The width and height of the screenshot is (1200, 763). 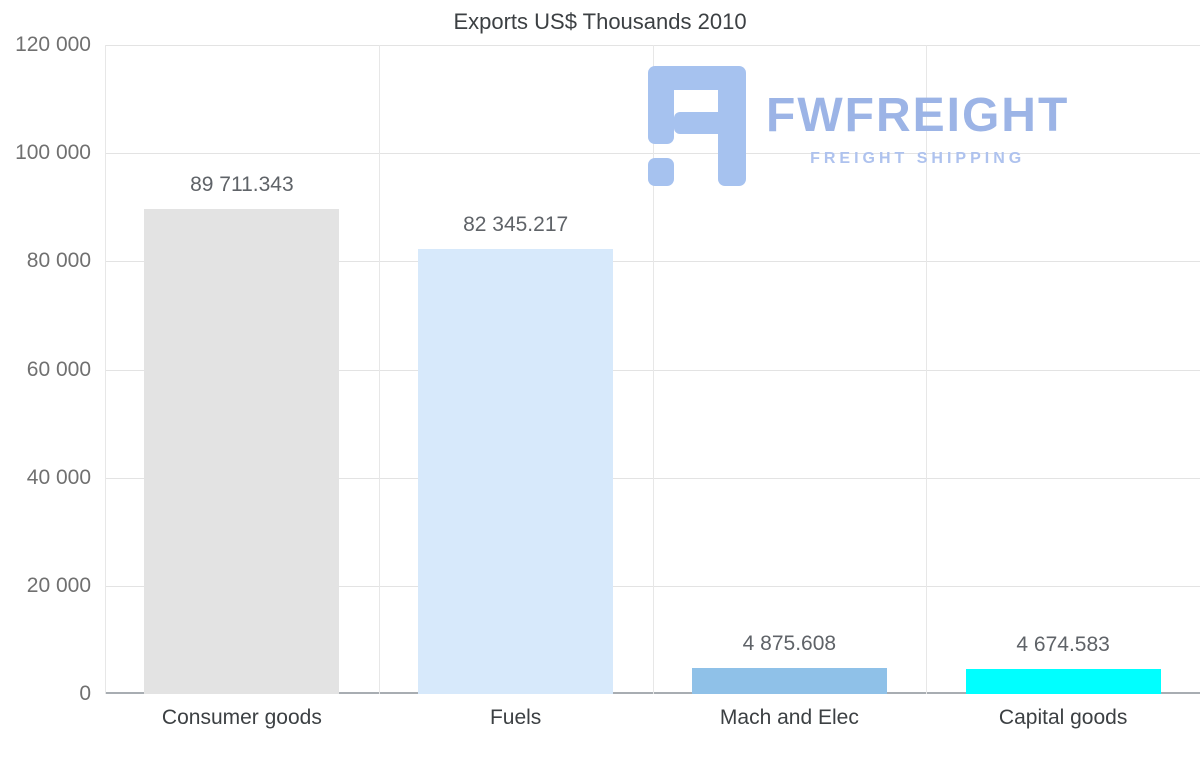 I want to click on bar-value-label: 89 711.343, so click(x=242, y=184).